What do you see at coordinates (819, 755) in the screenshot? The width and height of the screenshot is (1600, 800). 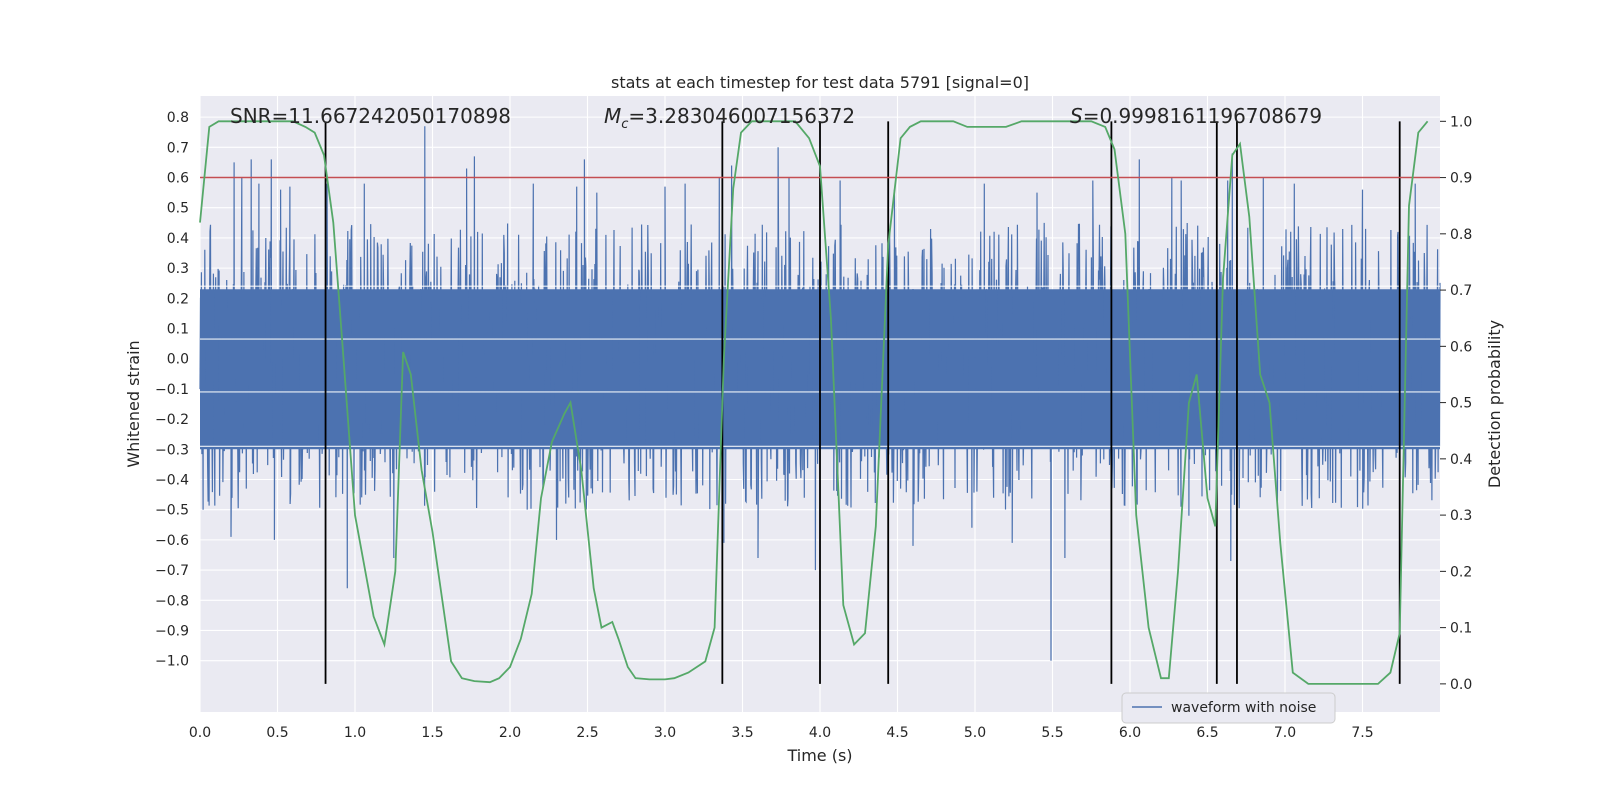 I see `x-axis-label: Time (s)` at bounding box center [819, 755].